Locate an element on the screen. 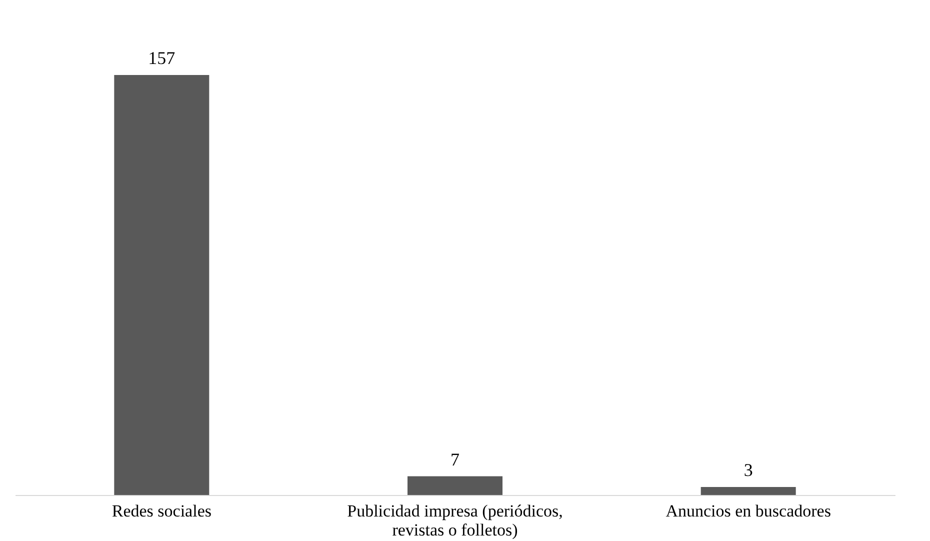  data-label: 3 is located at coordinates (748, 470).